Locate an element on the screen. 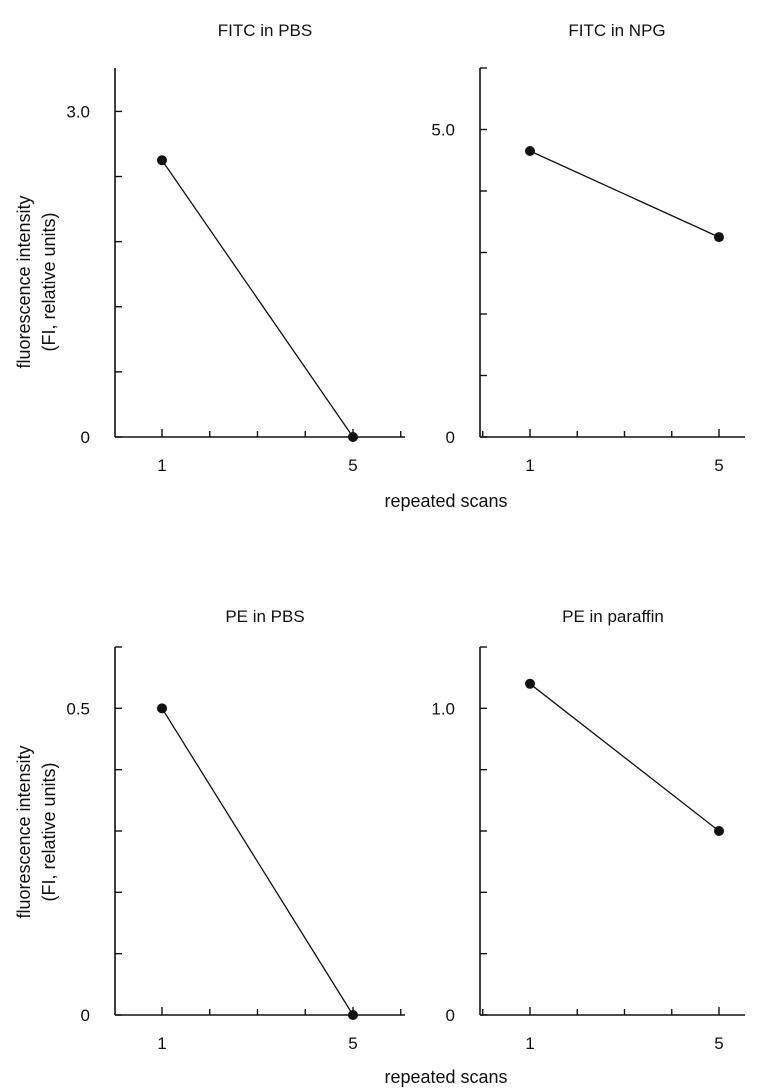 This screenshot has width=757, height=1092. y-axis-label-bottom-line2: (FI, relative units) is located at coordinates (49, 831).